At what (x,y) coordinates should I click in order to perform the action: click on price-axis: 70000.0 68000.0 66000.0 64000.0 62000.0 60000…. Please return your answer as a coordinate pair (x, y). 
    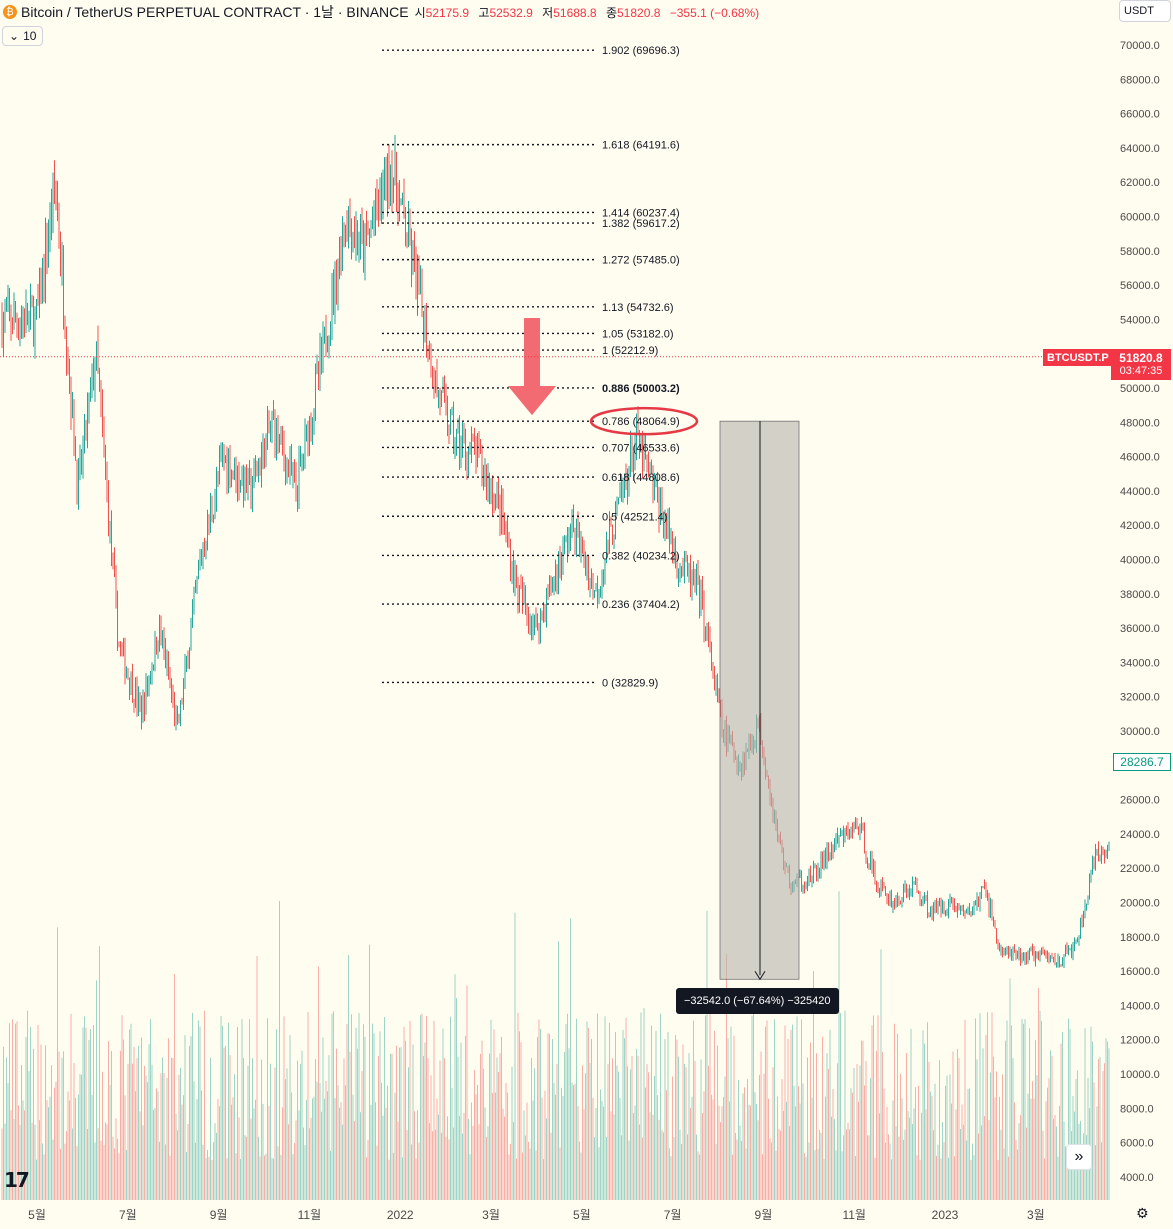
    Looking at the image, I should click on (1142, 614).